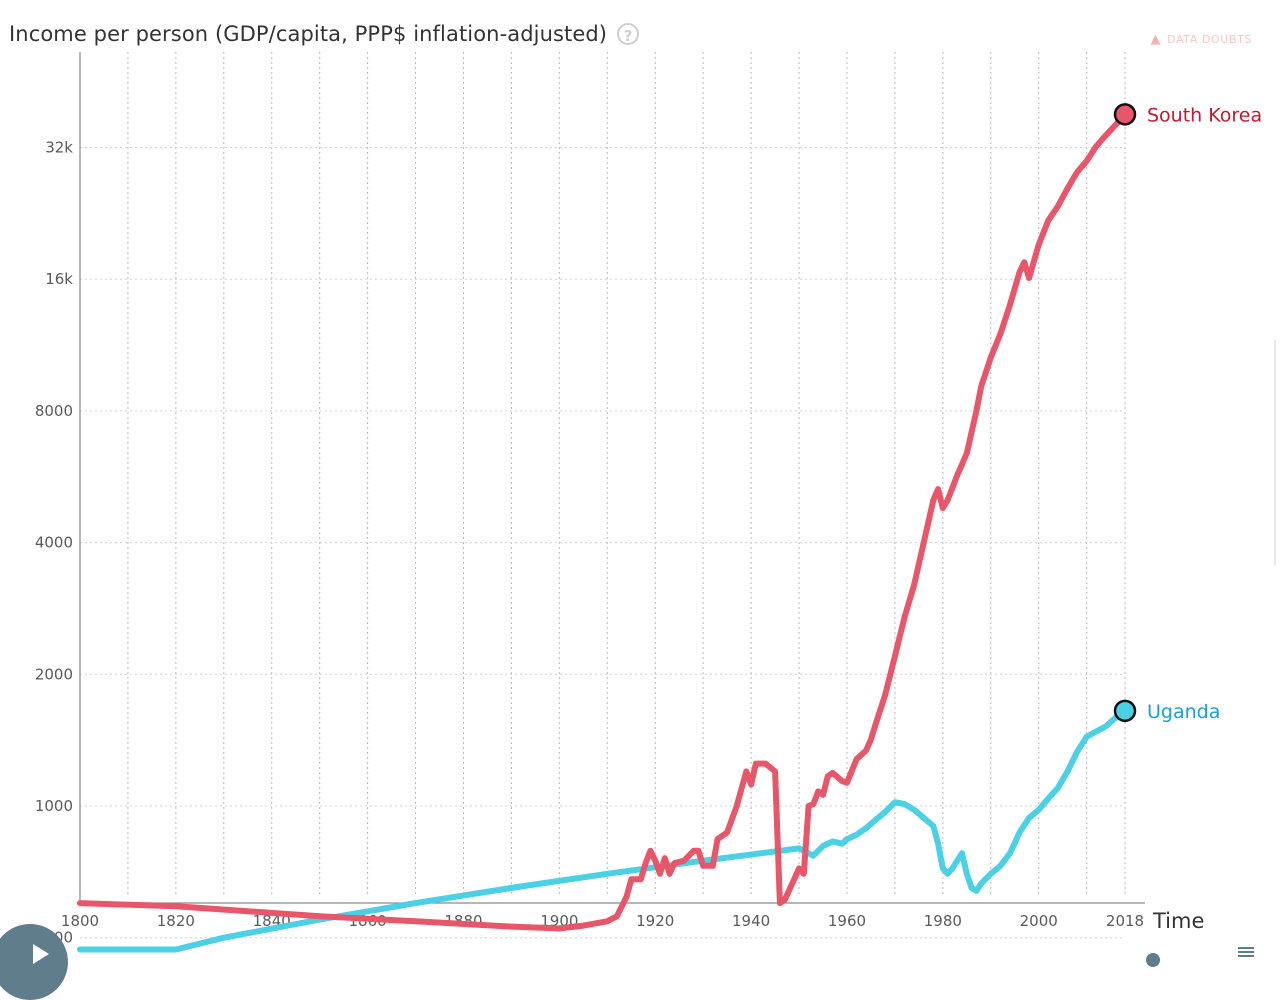 The height and width of the screenshot is (1000, 1280). What do you see at coordinates (54, 674) in the screenshot?
I see `y-tick-label: 2000` at bounding box center [54, 674].